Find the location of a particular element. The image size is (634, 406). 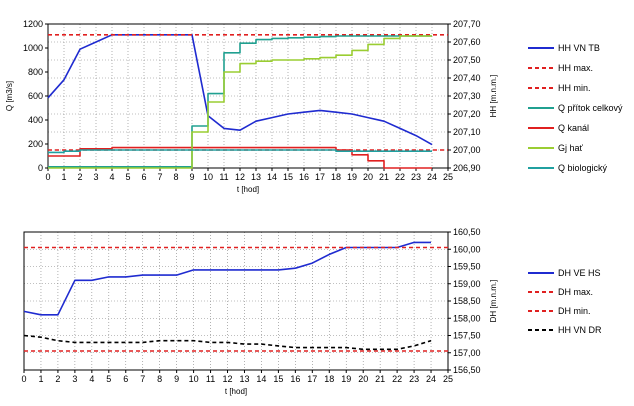

chart-1-x-tick-label: 0 is located at coordinates (23, 379).